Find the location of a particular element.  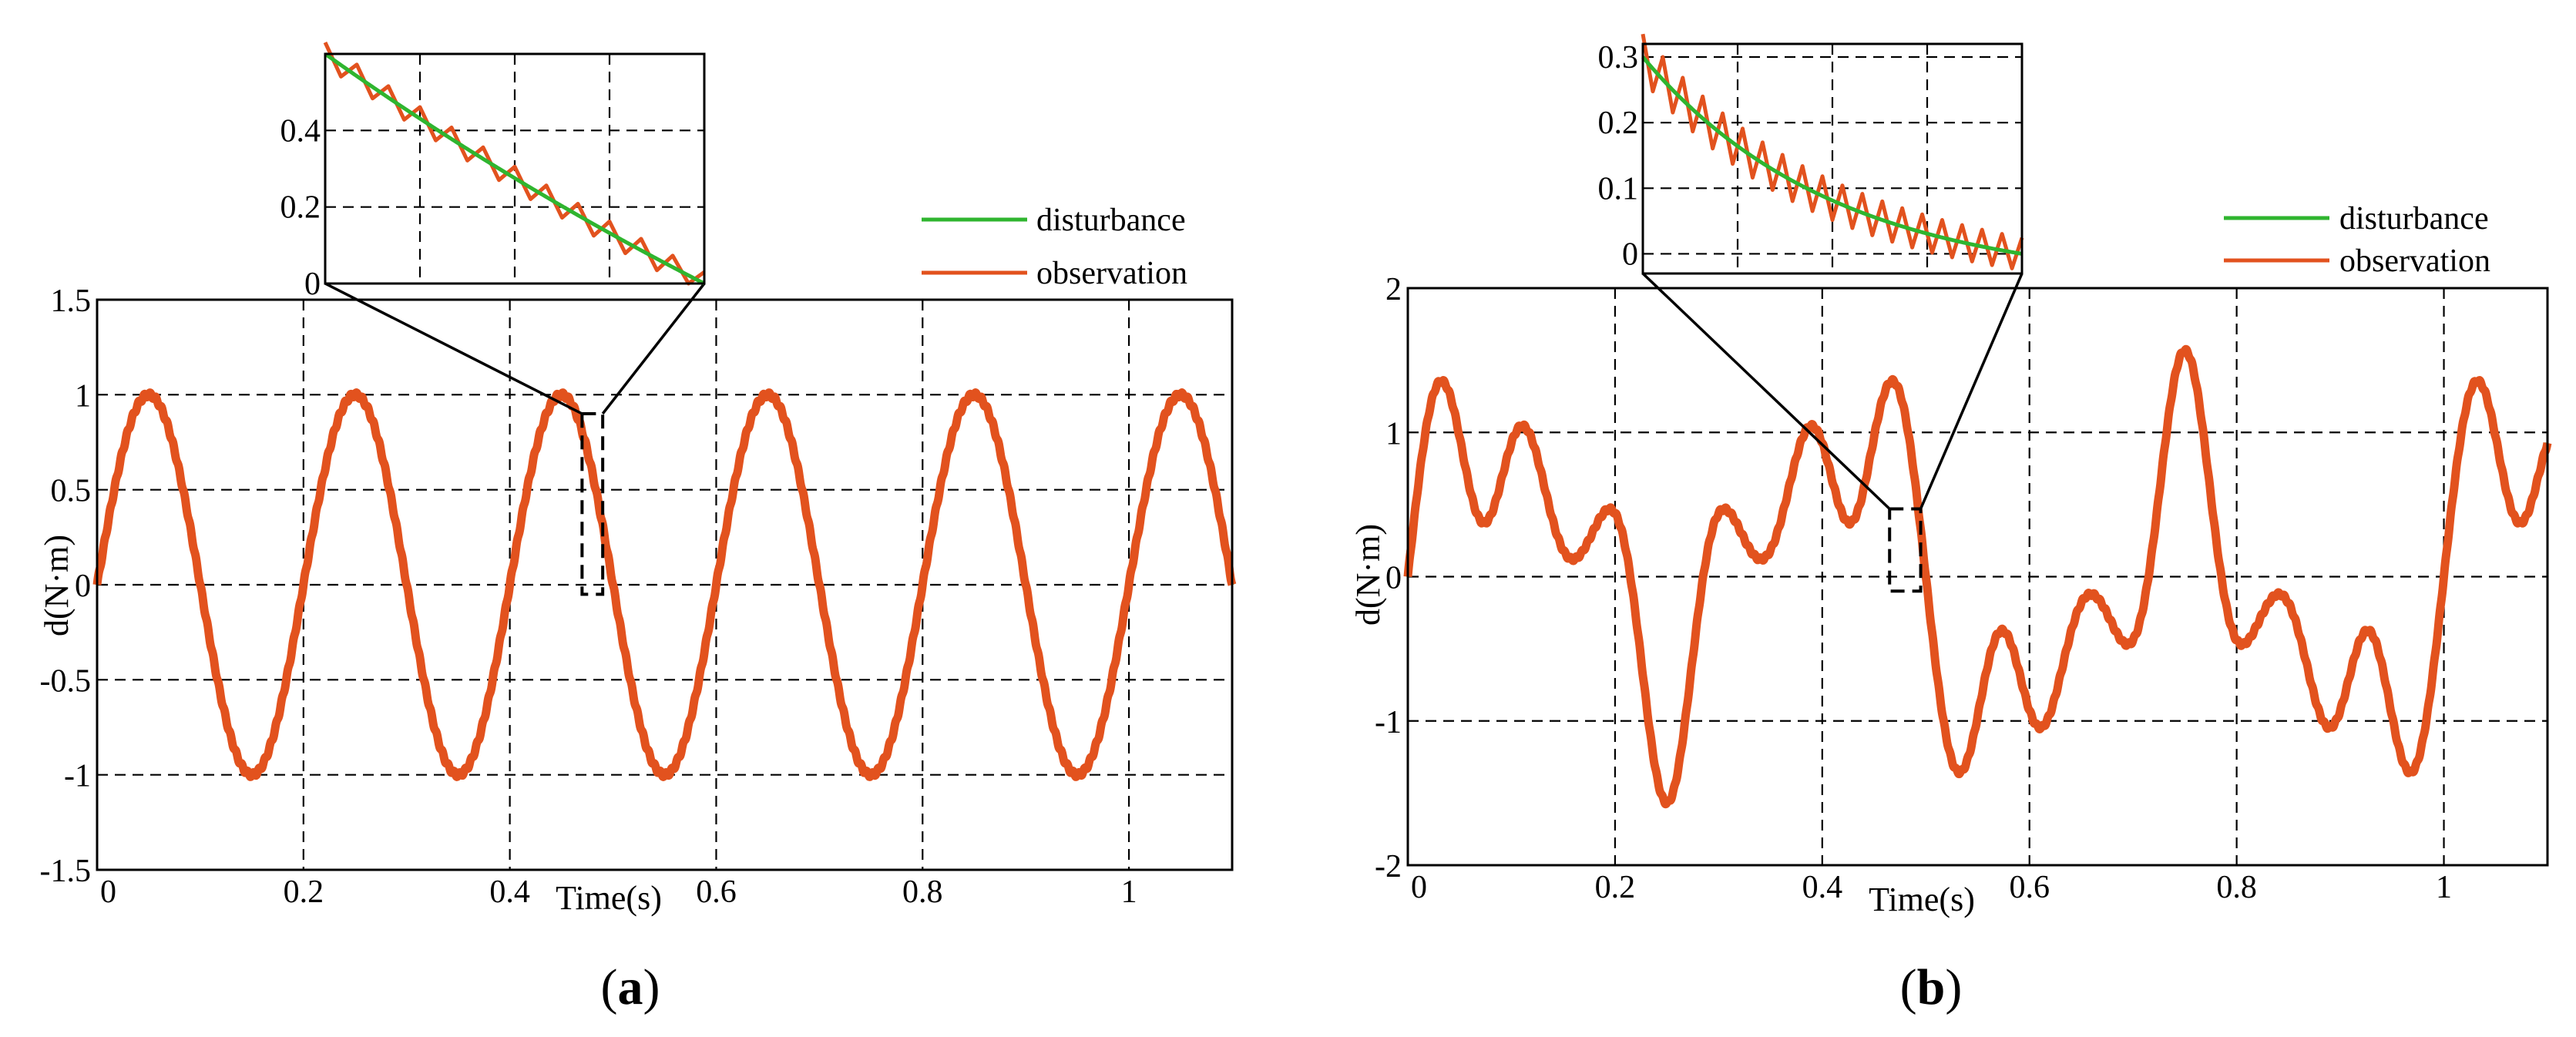

b-inset: 0 0.1 0.2 0.3 is located at coordinates (1811, 154).